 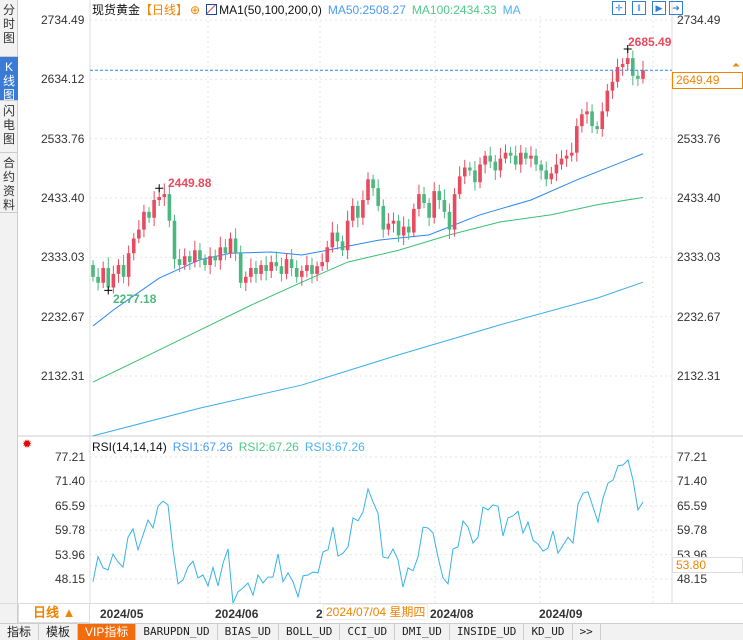 I want to click on indicator-tab: >>, so click(x=587, y=632).